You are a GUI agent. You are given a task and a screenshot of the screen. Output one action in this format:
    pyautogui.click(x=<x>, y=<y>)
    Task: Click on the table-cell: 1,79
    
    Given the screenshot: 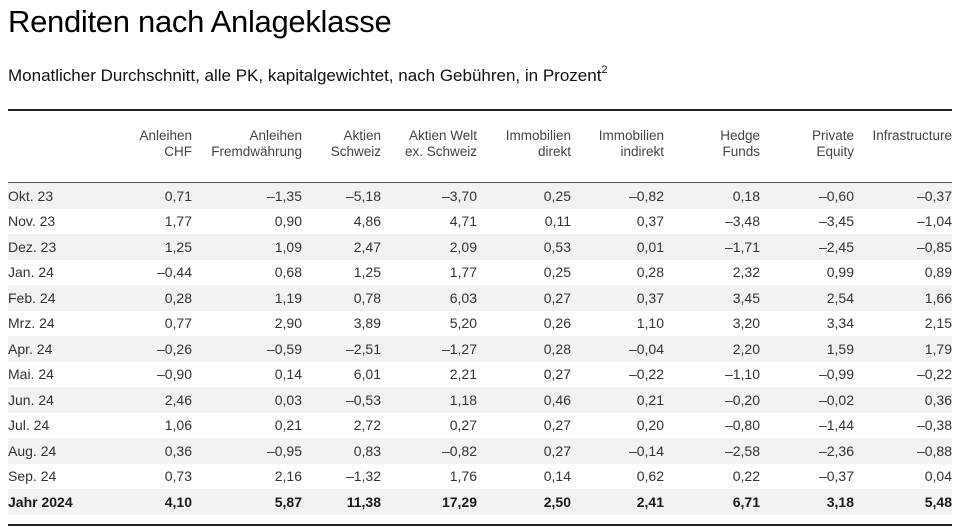 What is the action you would take?
    pyautogui.click(x=903, y=349)
    